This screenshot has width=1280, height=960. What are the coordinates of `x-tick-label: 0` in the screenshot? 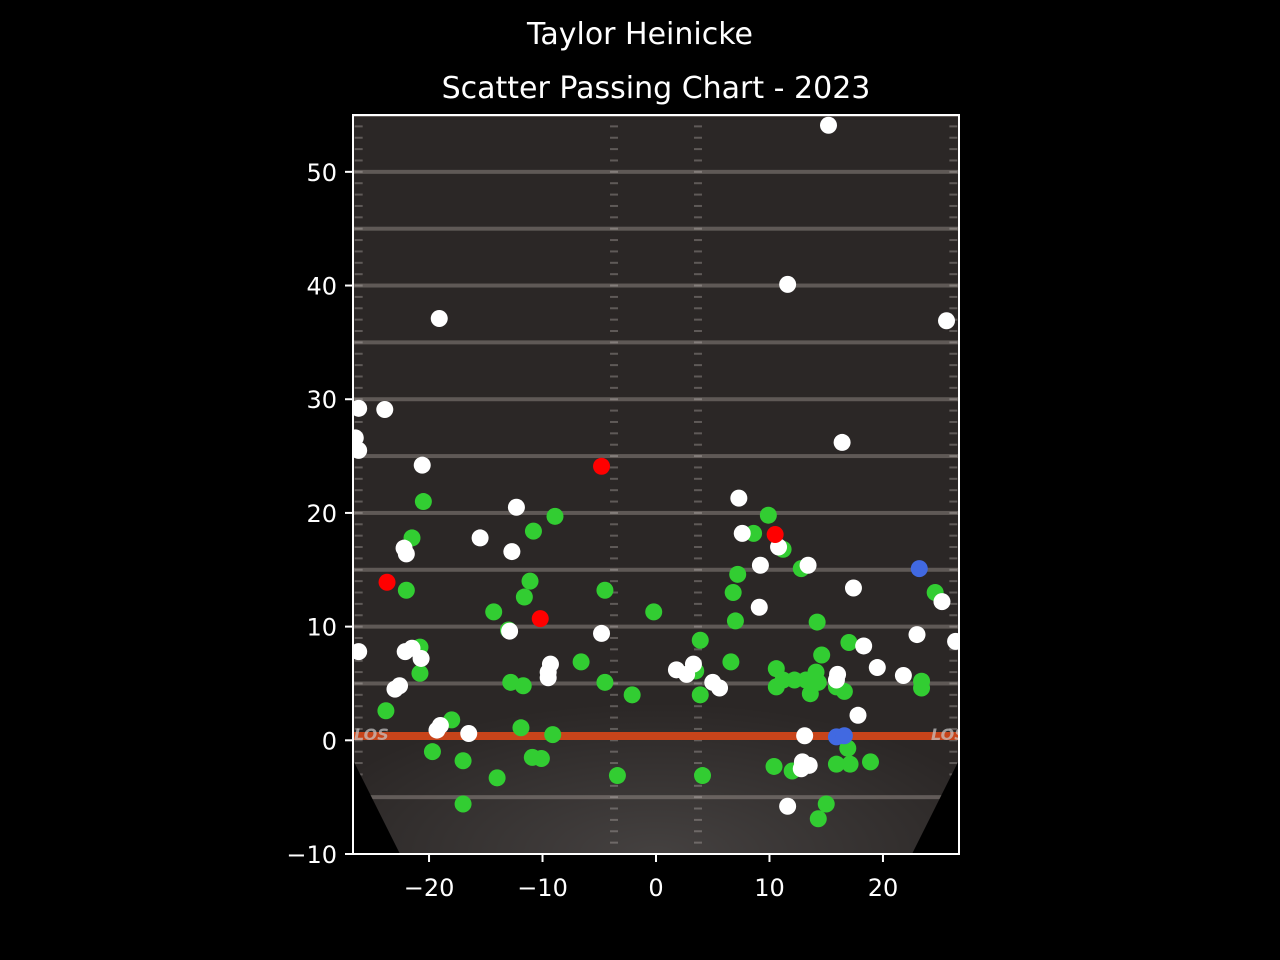 It's located at (655, 888).